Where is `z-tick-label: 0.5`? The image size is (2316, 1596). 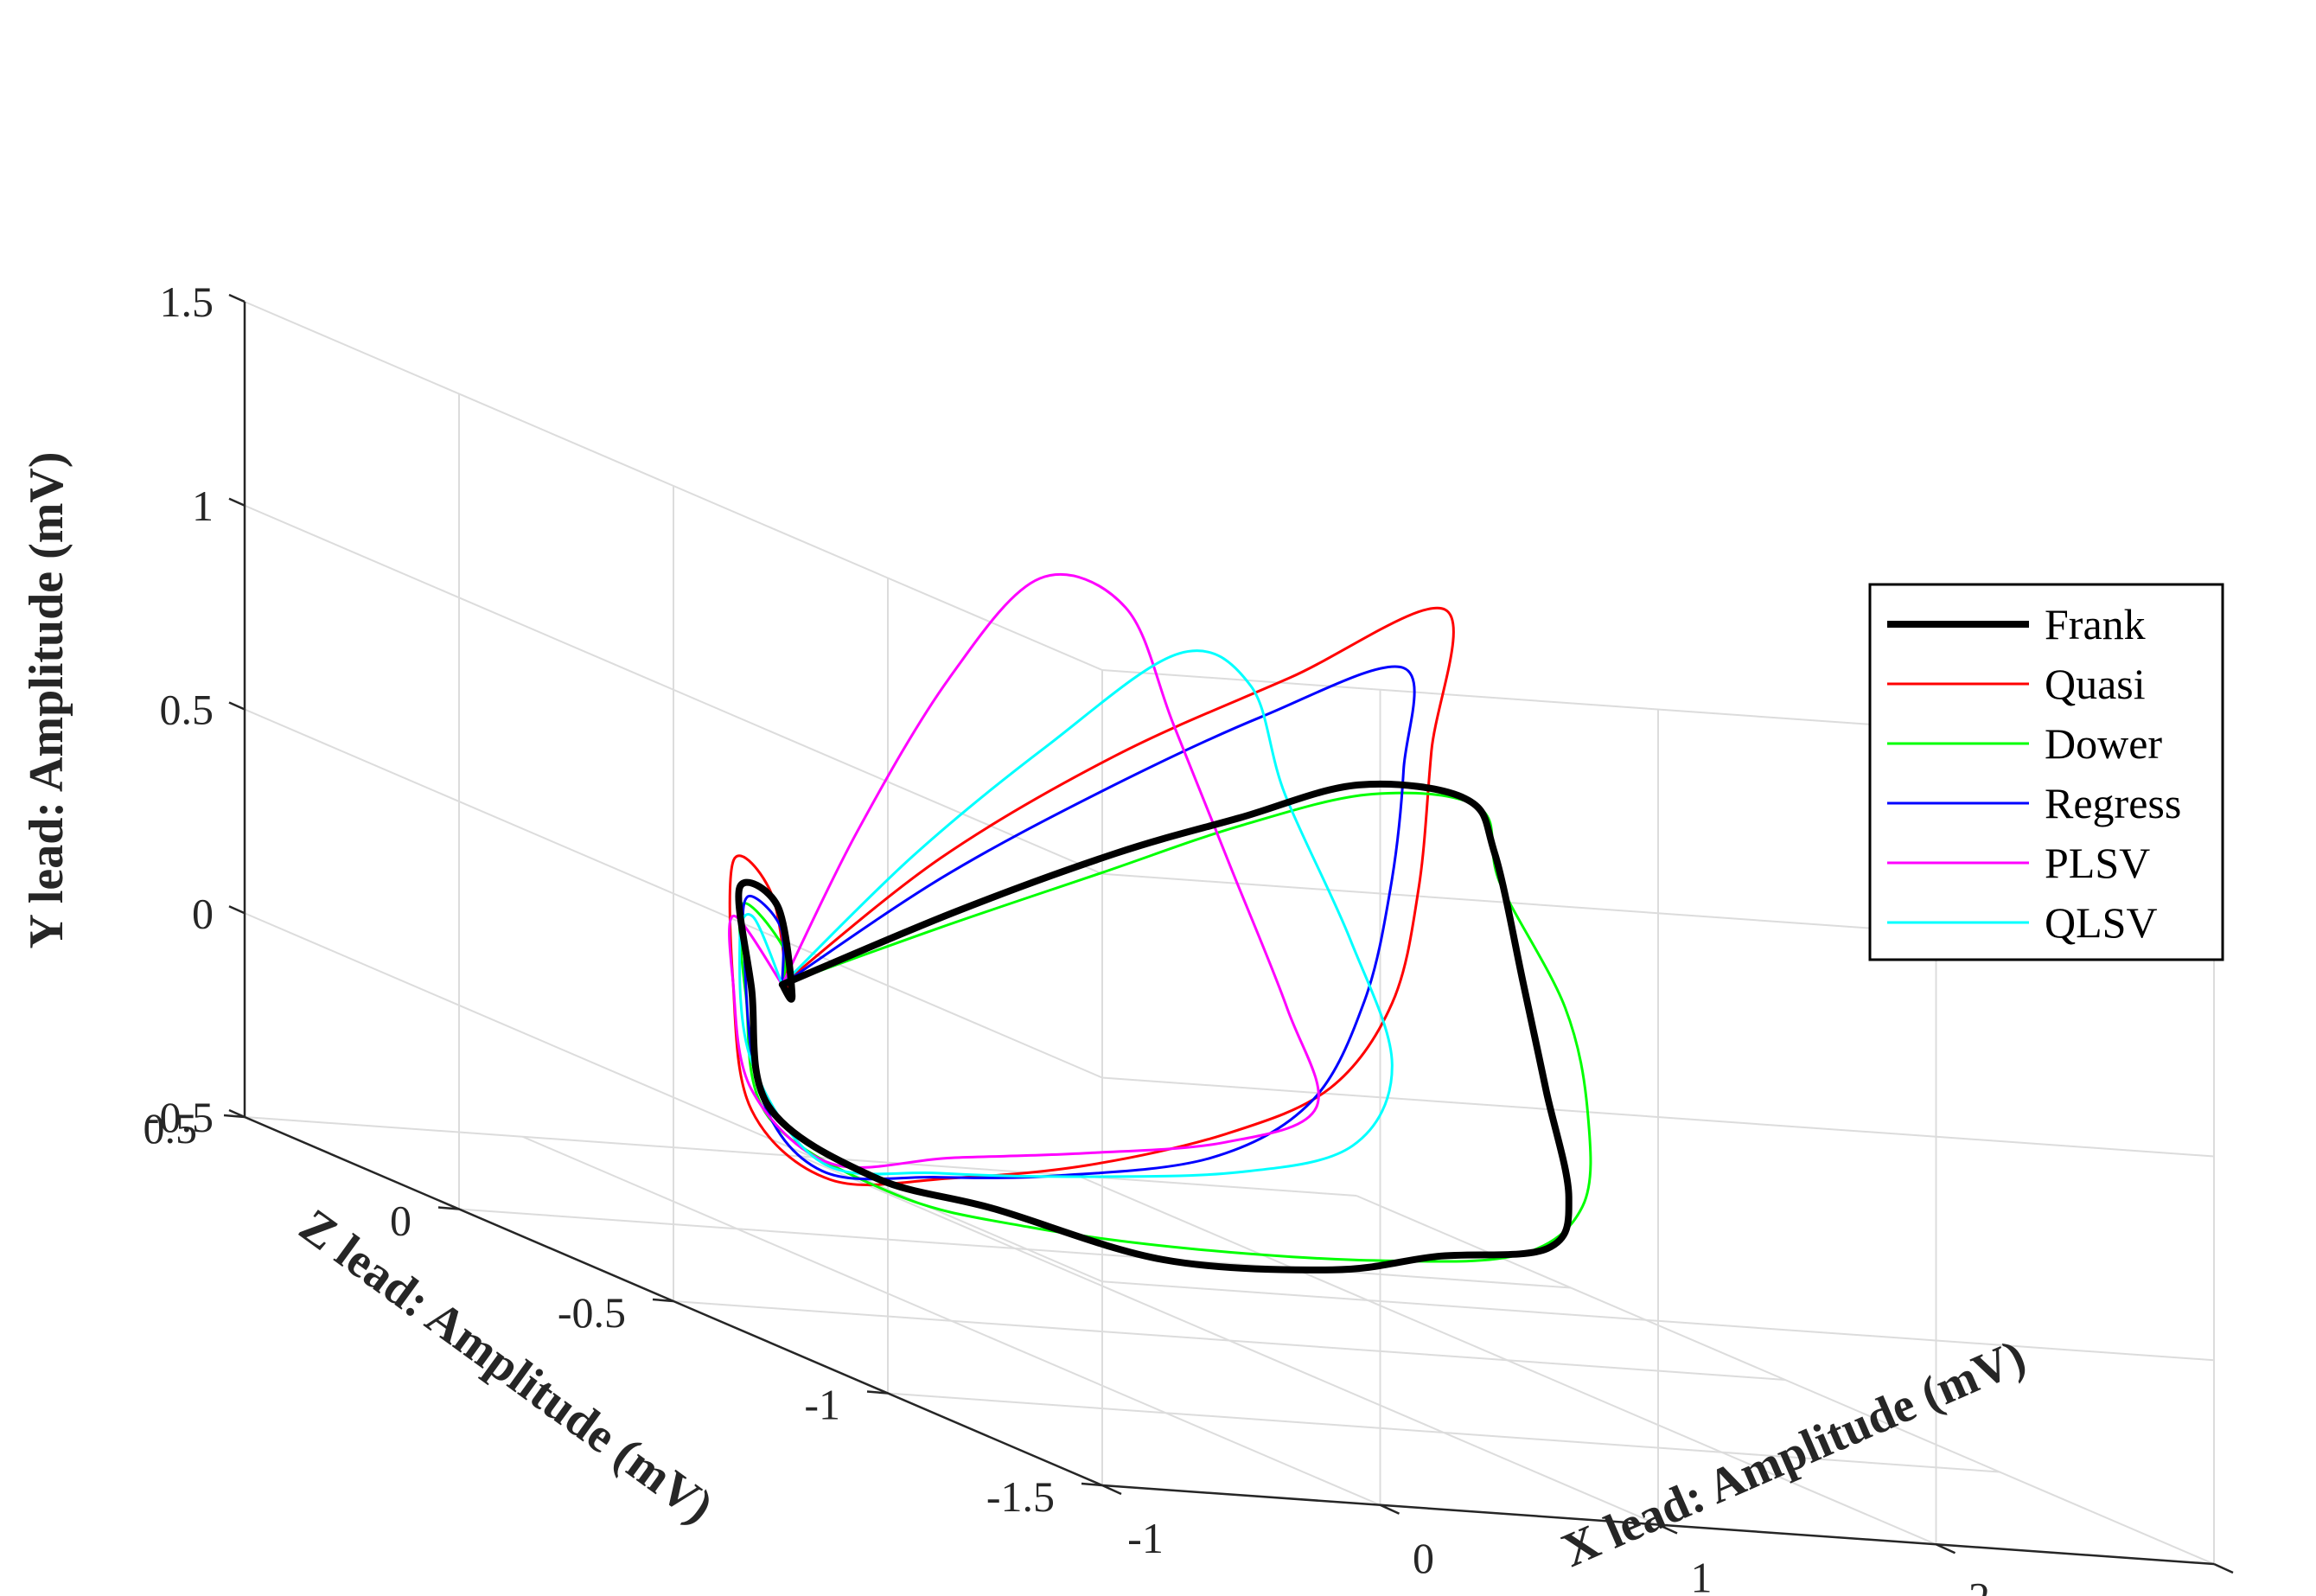 z-tick-label: 0.5 is located at coordinates (171, 1128).